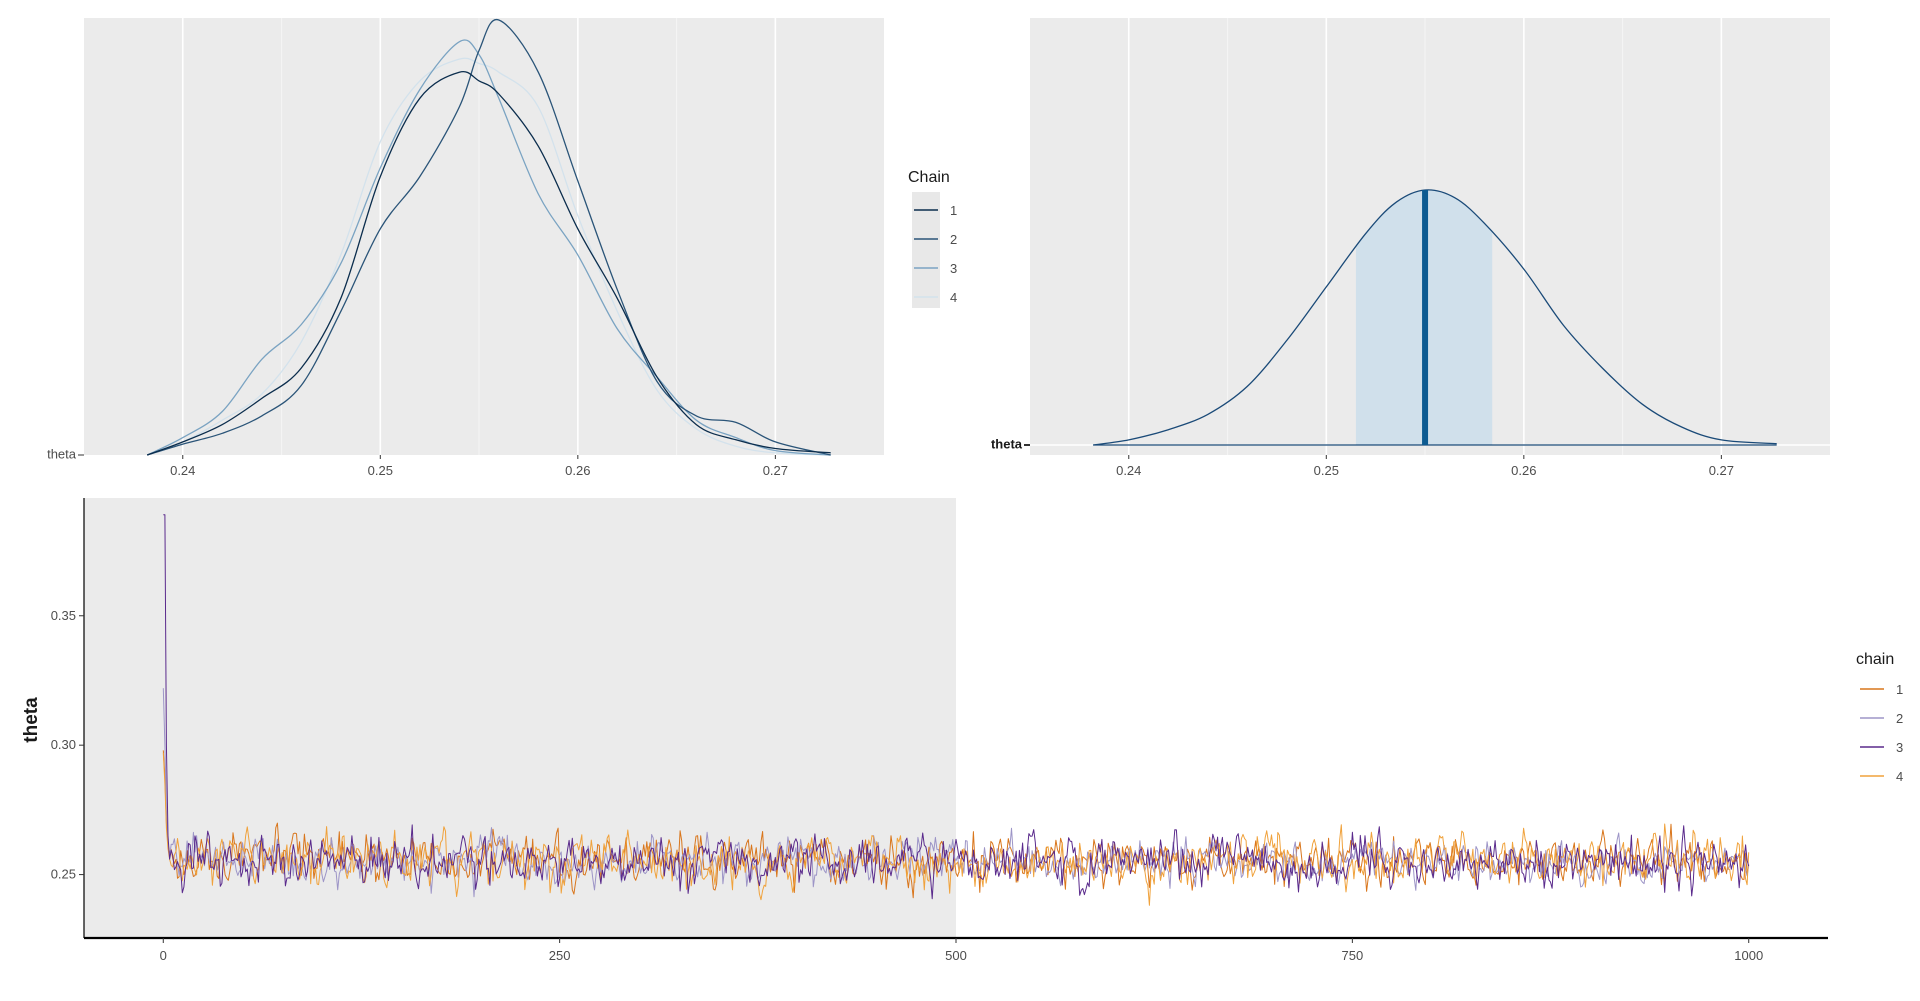 This screenshot has height=1001, width=1920. What do you see at coordinates (1748, 955) in the screenshot?
I see `x-tick-label: 1000` at bounding box center [1748, 955].